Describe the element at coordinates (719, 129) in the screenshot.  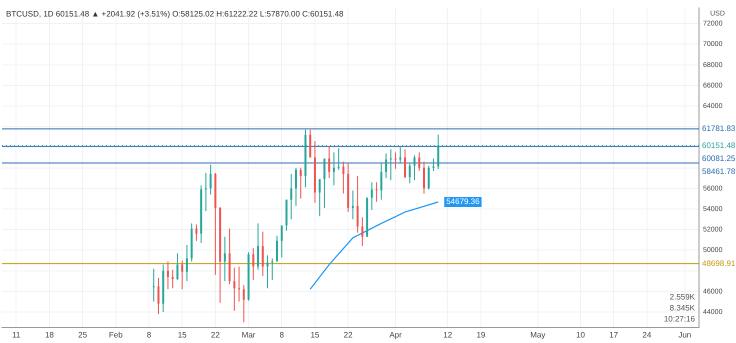
I see `ref-line-label: 61781.83` at that location.